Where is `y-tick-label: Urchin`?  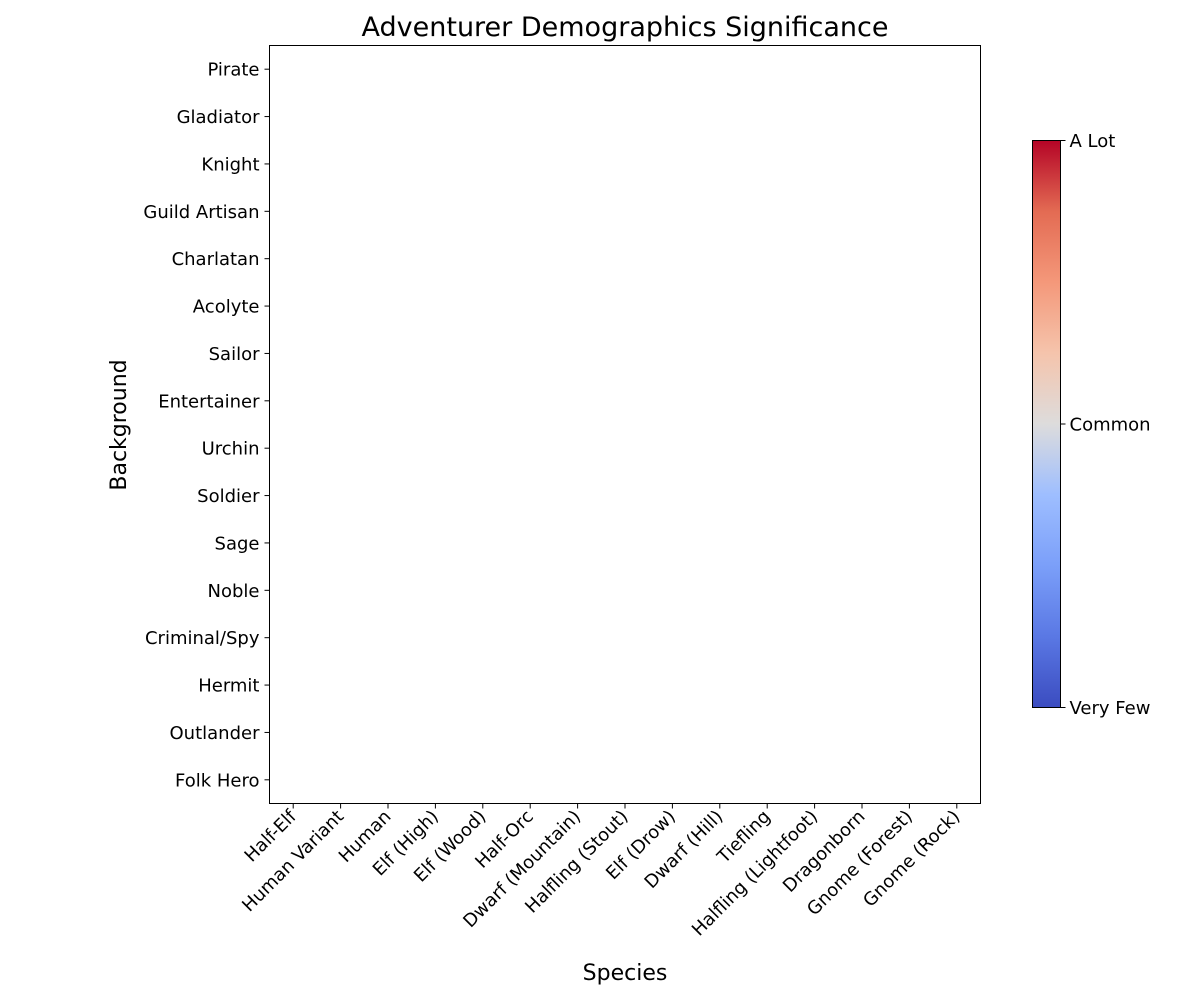 y-tick-label: Urchin is located at coordinates (231, 449).